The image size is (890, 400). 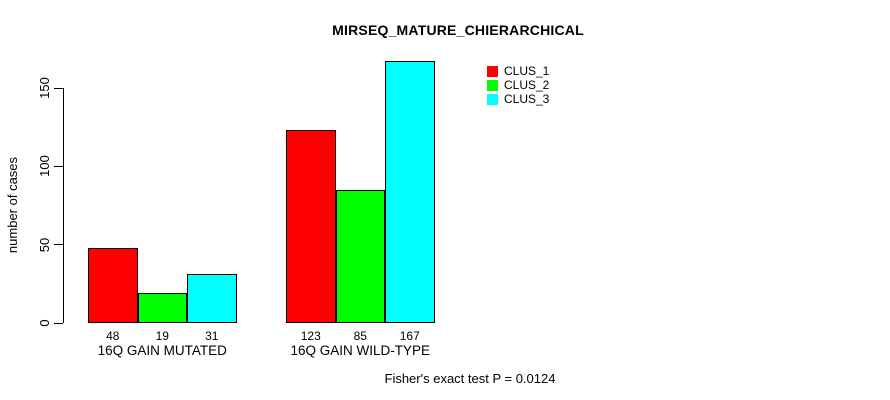 What do you see at coordinates (44, 166) in the screenshot?
I see `y-axis-tick-label: 100` at bounding box center [44, 166].